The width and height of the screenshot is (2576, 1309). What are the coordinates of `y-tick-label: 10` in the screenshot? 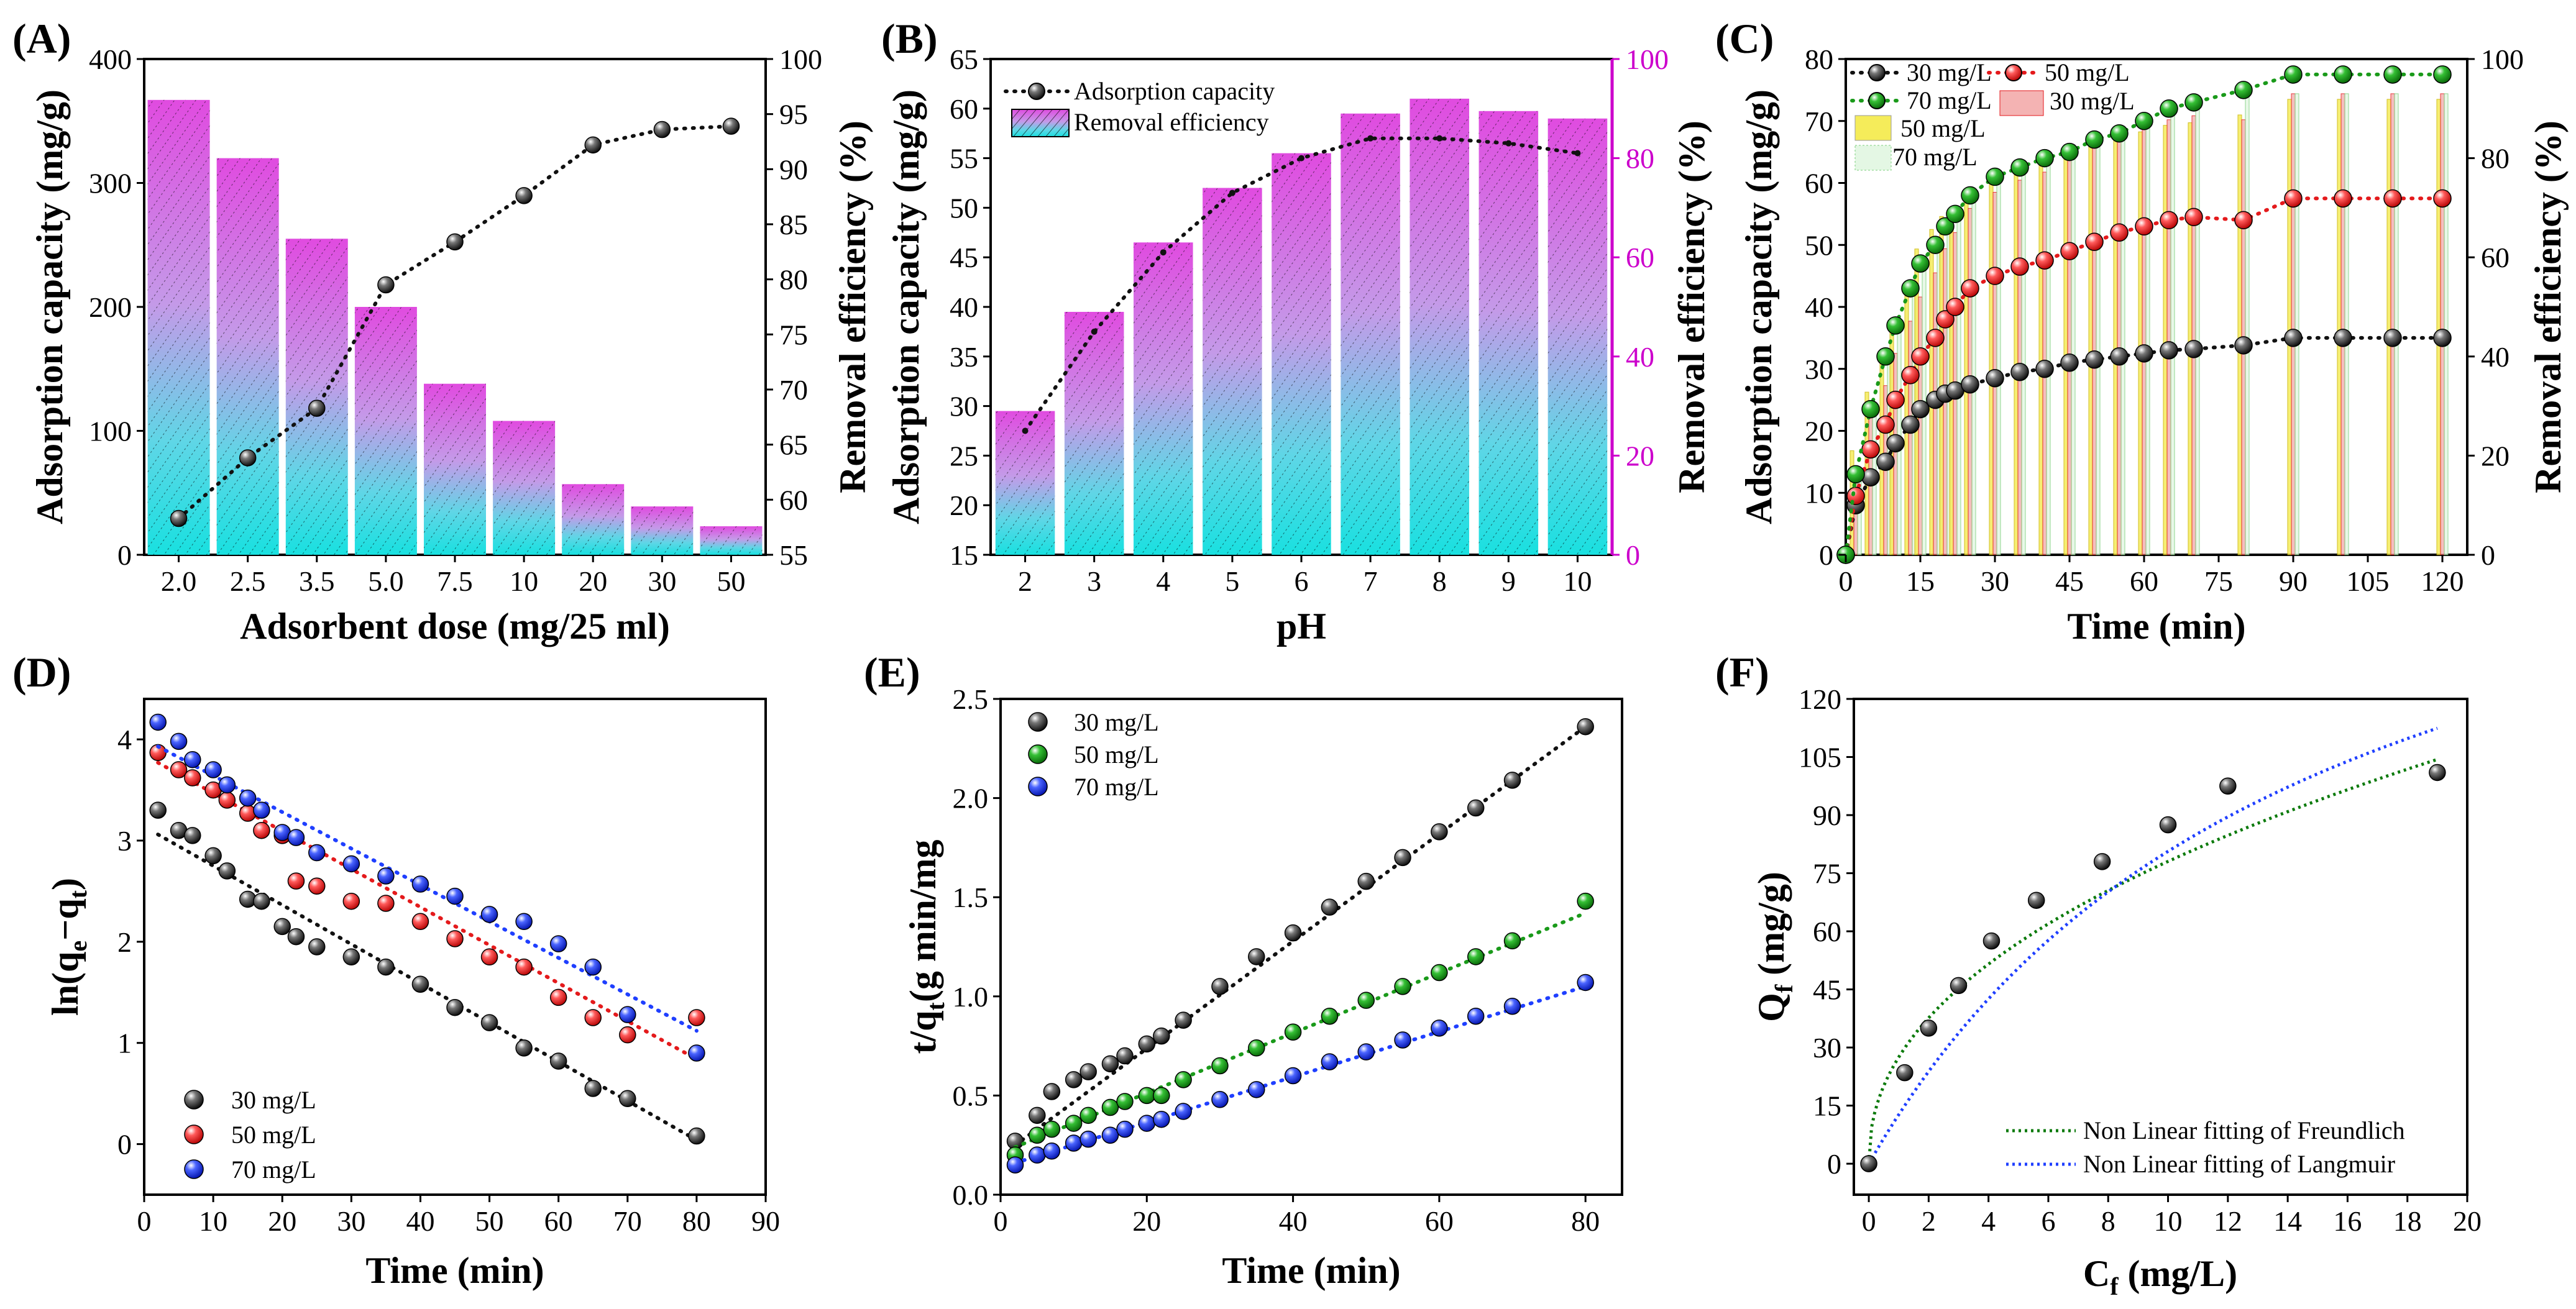 It's located at (1819, 493).